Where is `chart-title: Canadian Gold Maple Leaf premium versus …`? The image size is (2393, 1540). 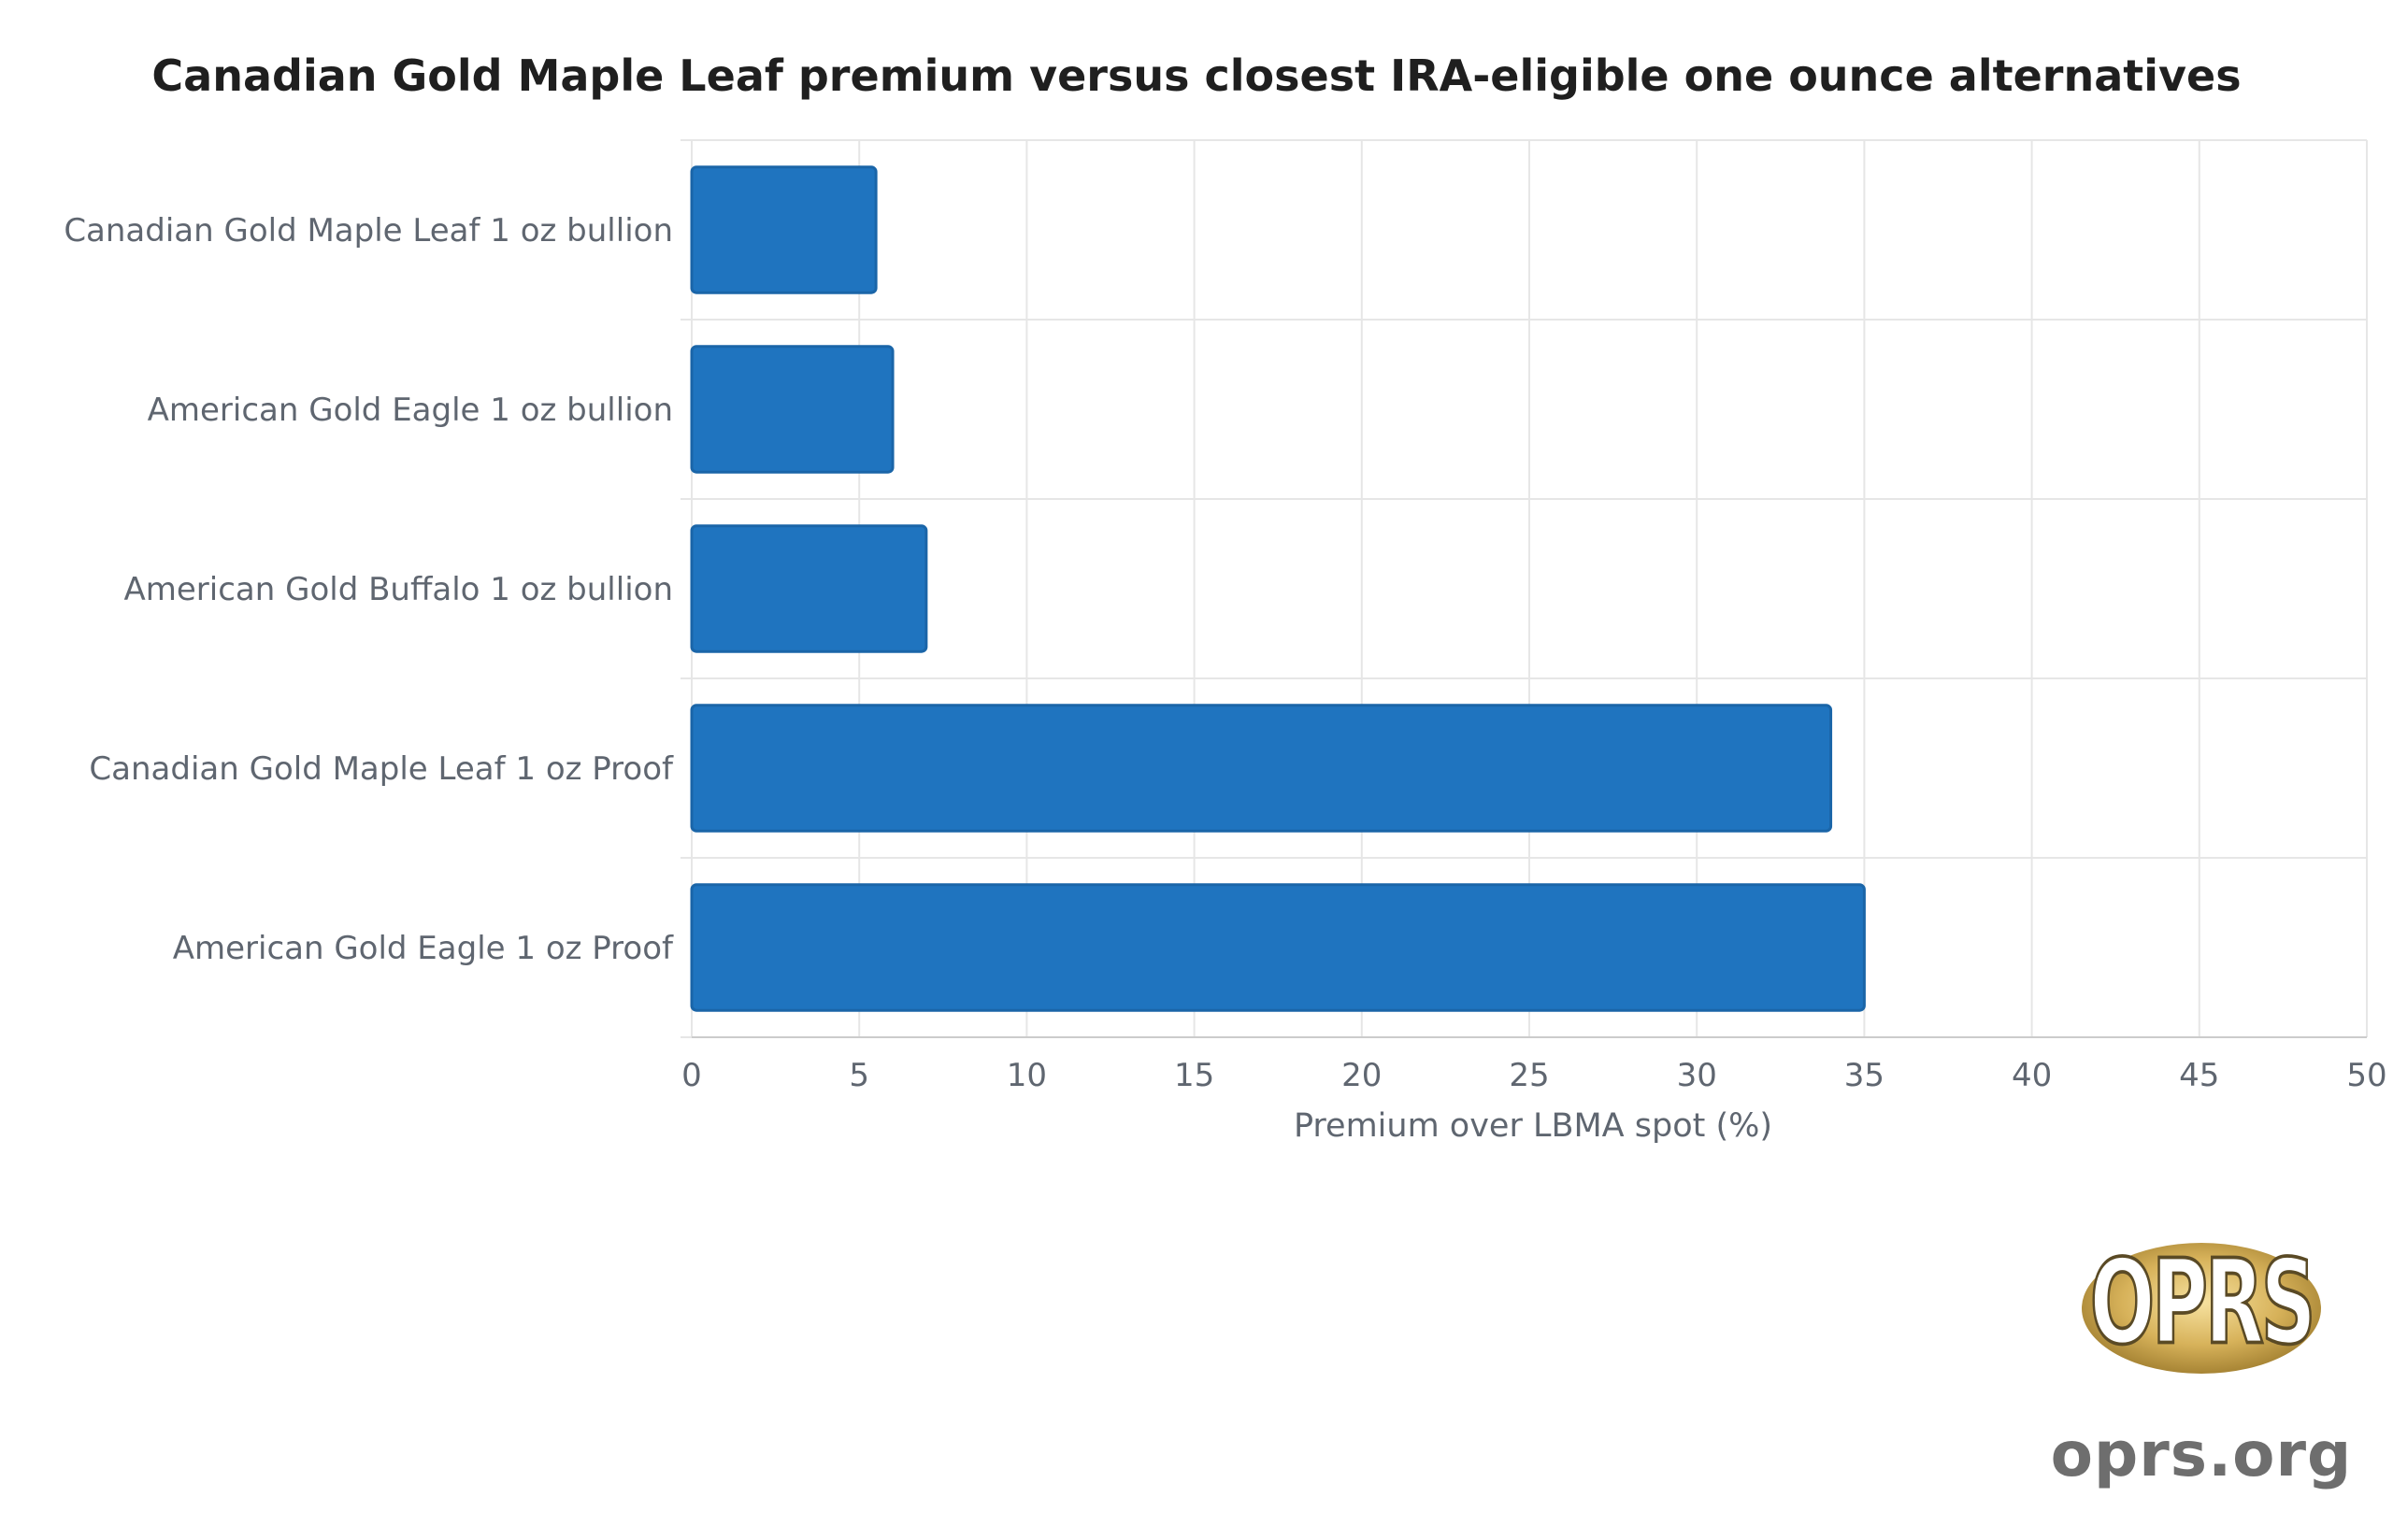 chart-title: Canadian Gold Maple Leaf premium versus … is located at coordinates (1196, 75).